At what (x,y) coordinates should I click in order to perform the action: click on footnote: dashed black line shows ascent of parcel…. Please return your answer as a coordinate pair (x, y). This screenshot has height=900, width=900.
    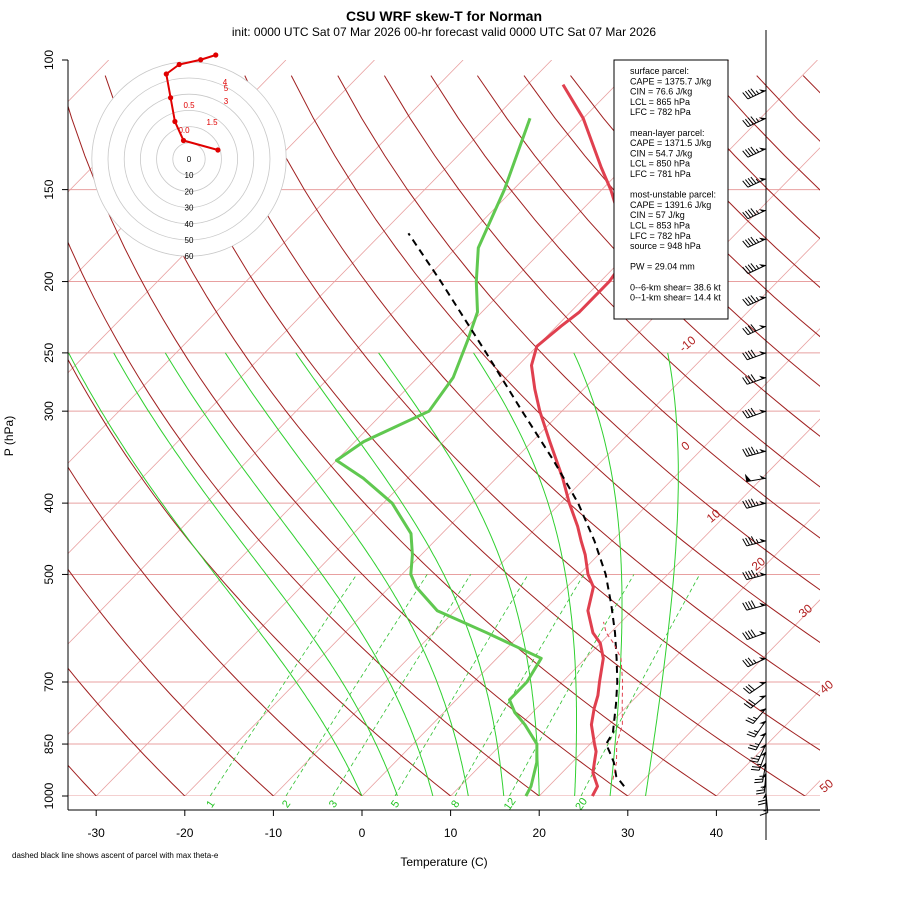
    Looking at the image, I should click on (115, 855).